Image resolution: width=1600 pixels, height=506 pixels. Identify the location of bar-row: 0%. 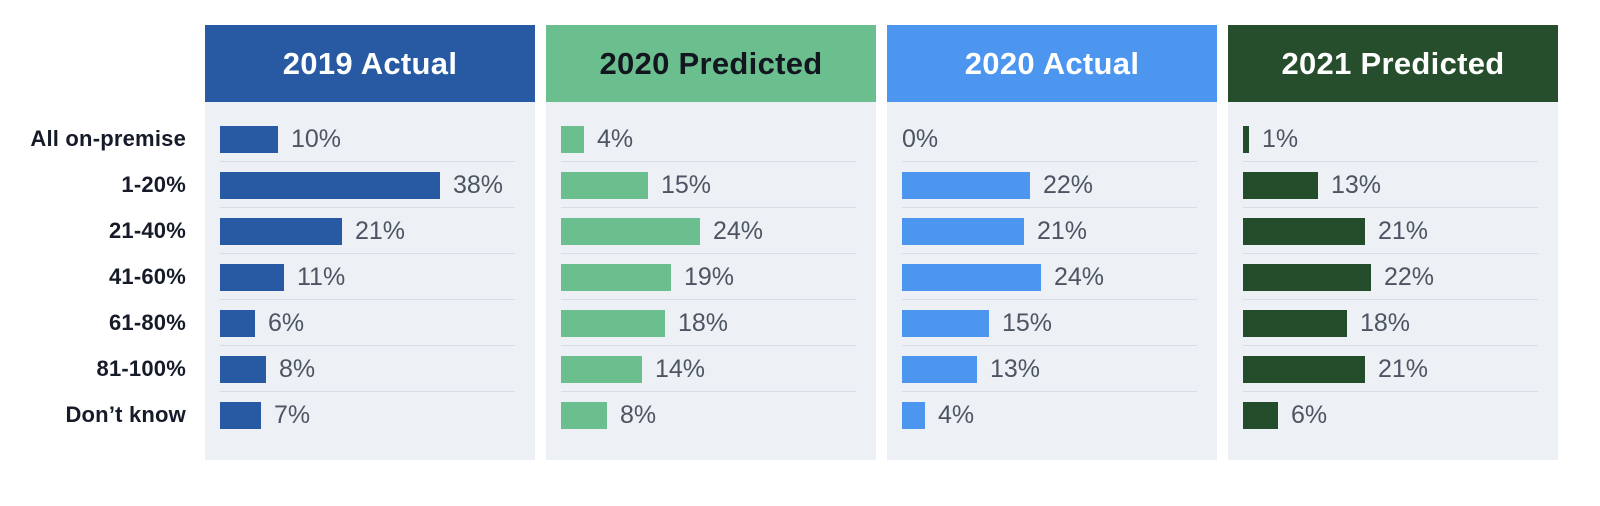
(1049, 139).